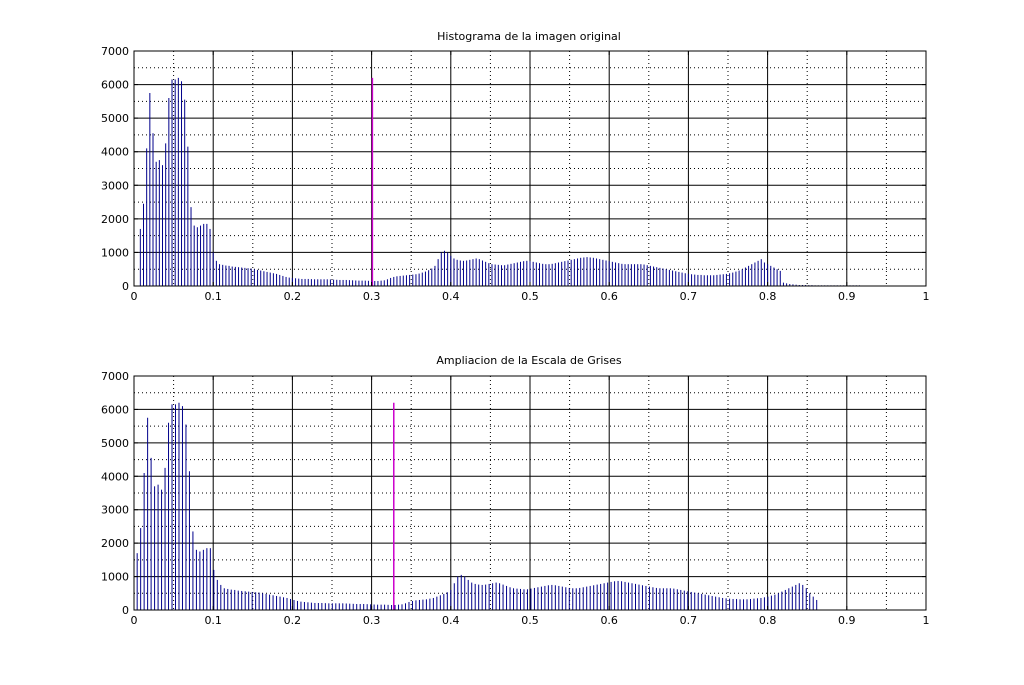 The height and width of the screenshot is (685, 1024). Describe the element at coordinates (529, 36) in the screenshot. I see `chart-title: Histograma de la imagen original` at that location.